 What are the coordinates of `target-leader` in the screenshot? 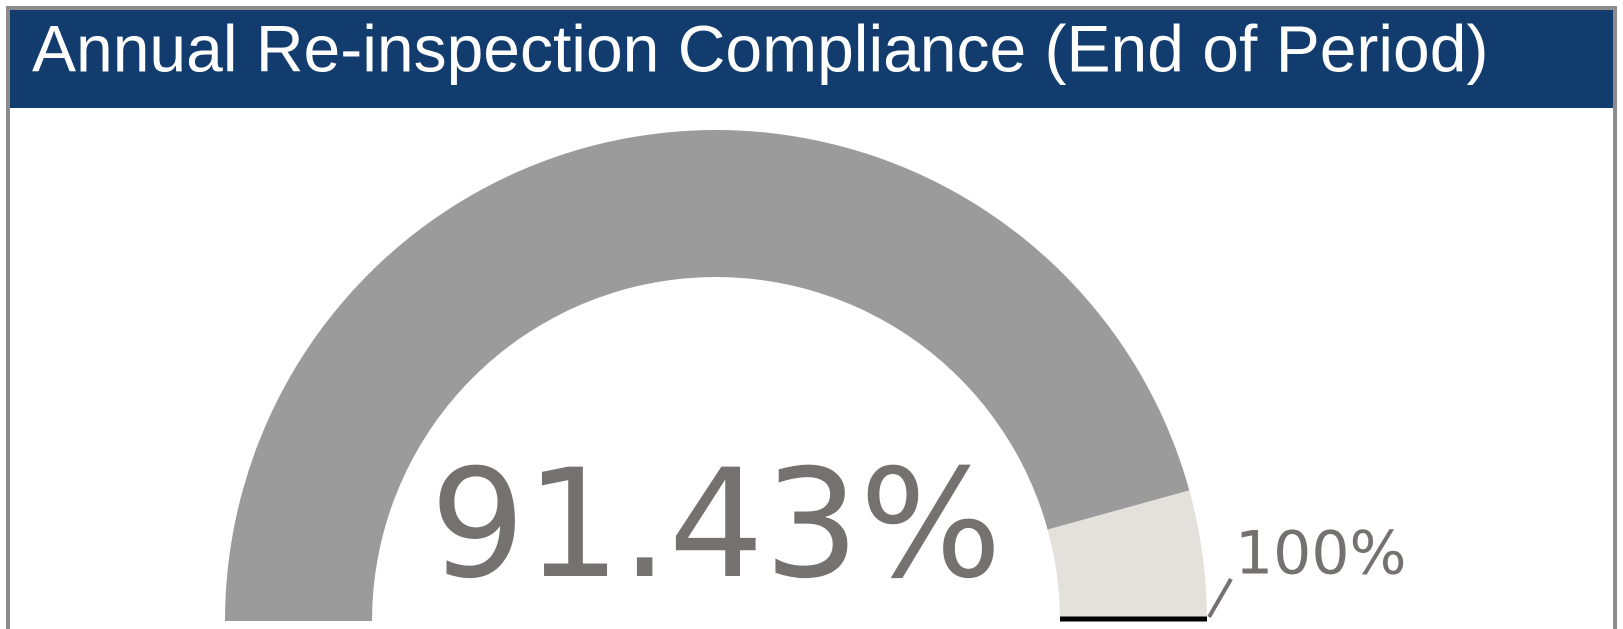 It's located at (1220, 598).